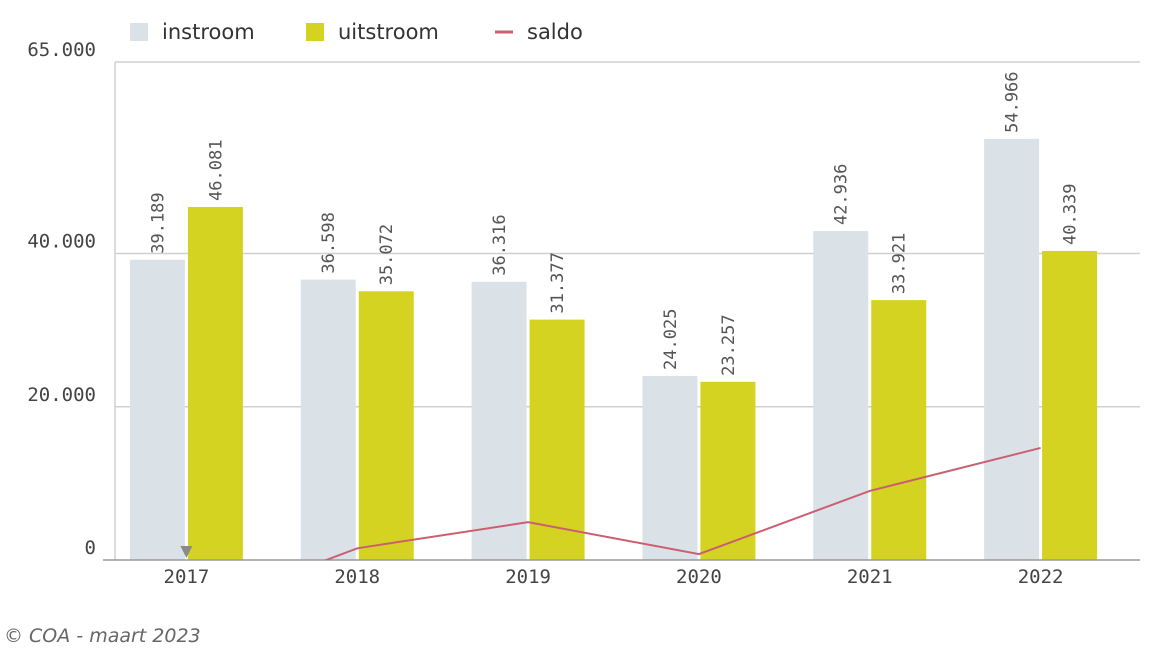  Describe the element at coordinates (357, 577) in the screenshot. I see `x-tick-label: 2018` at that location.